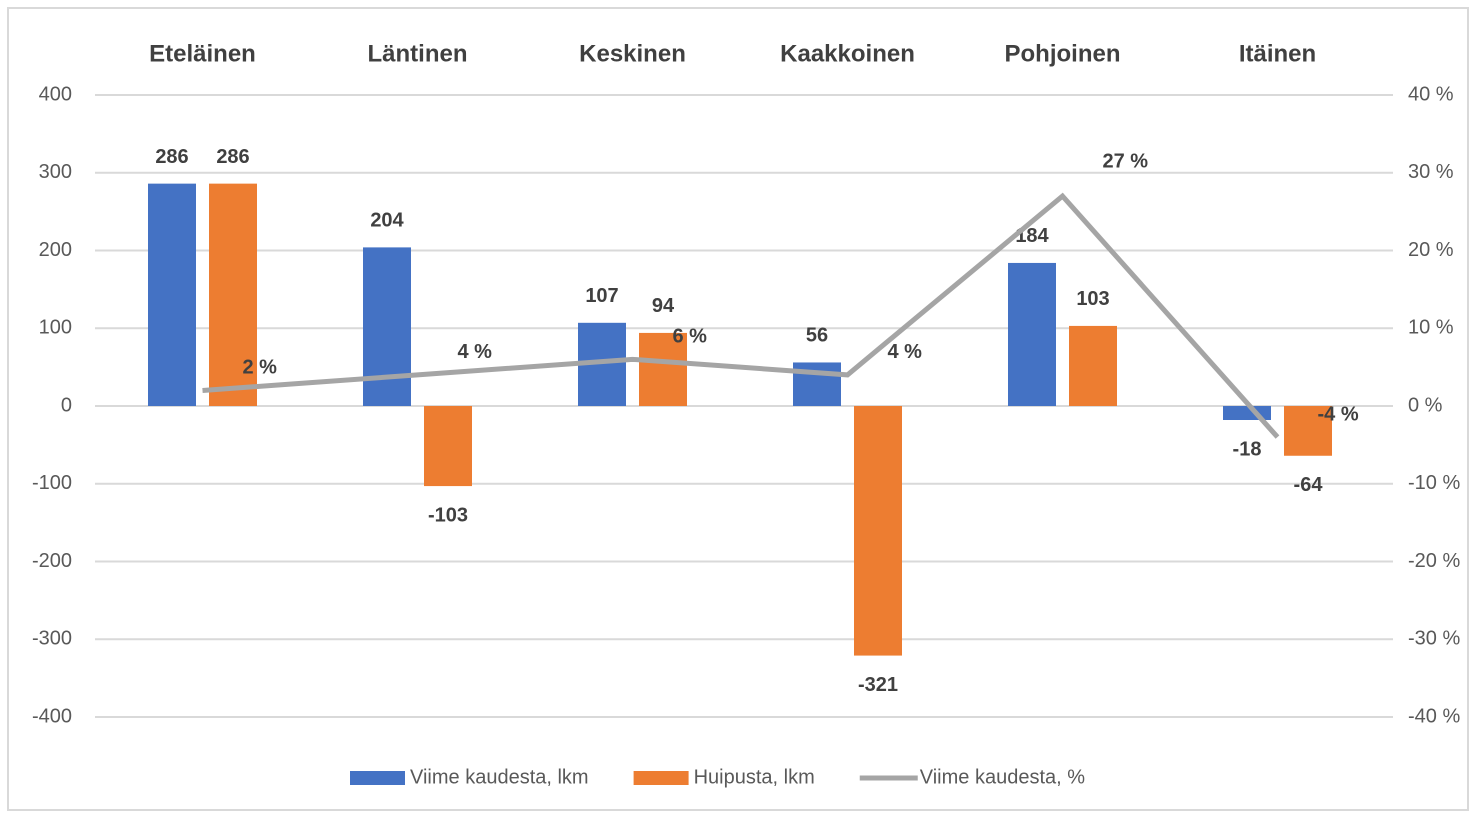 This screenshot has width=1477, height=816. Describe the element at coordinates (260, 368) in the screenshot. I see `line-data-label: 2 %` at that location.